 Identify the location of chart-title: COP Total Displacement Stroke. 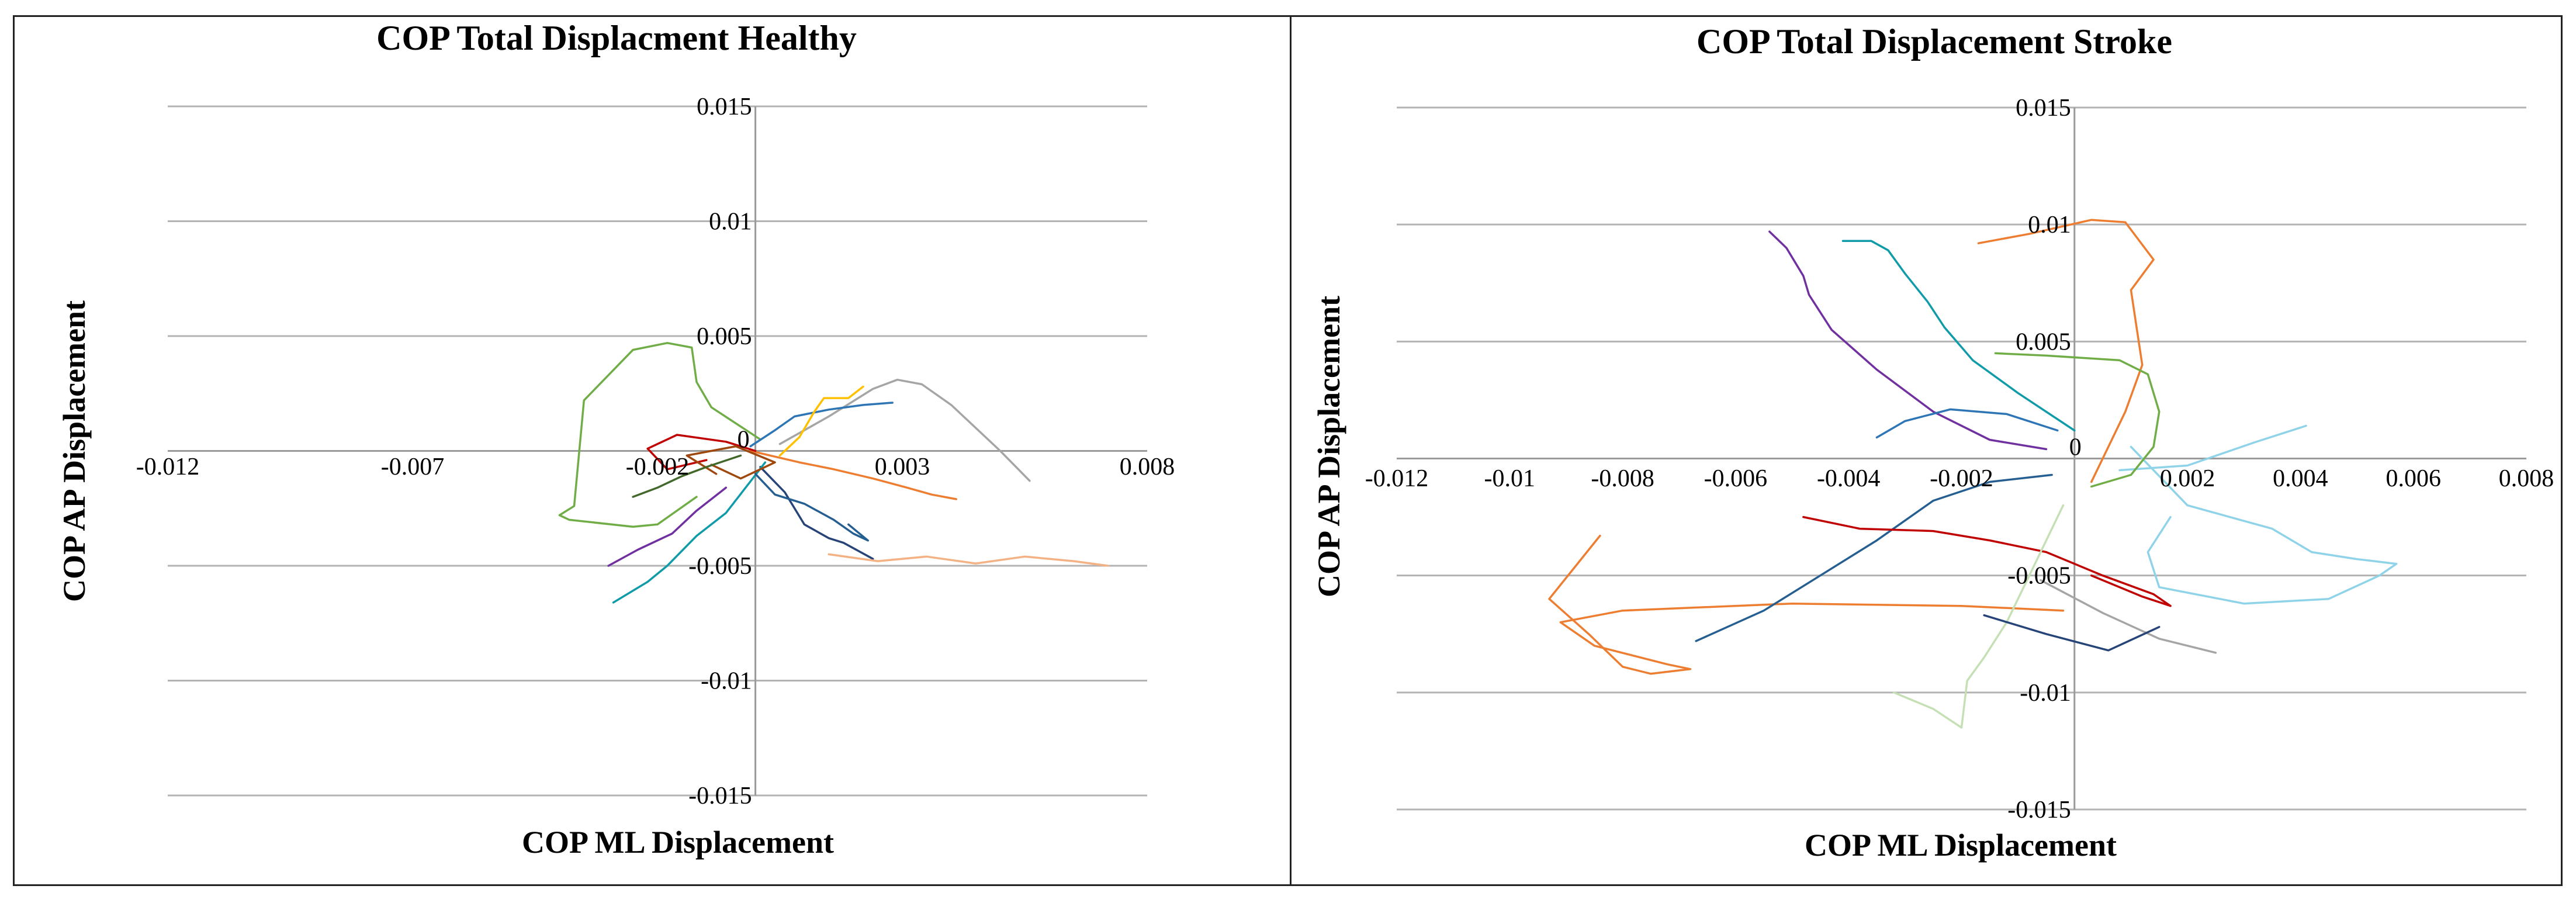
(1934, 41).